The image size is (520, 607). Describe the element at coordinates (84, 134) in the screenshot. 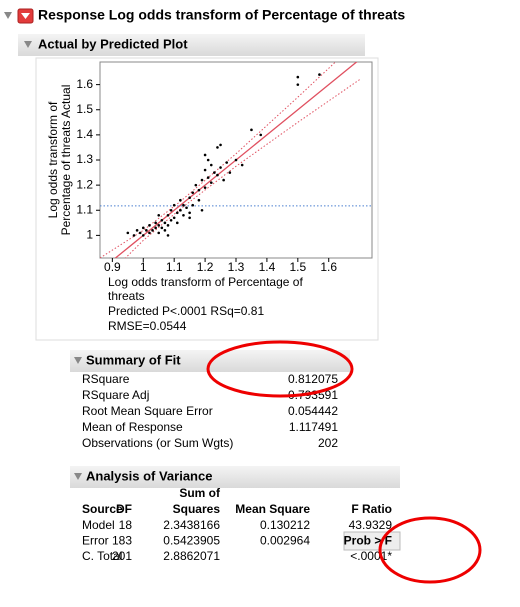

I see `y-tick-label: 1.4` at that location.